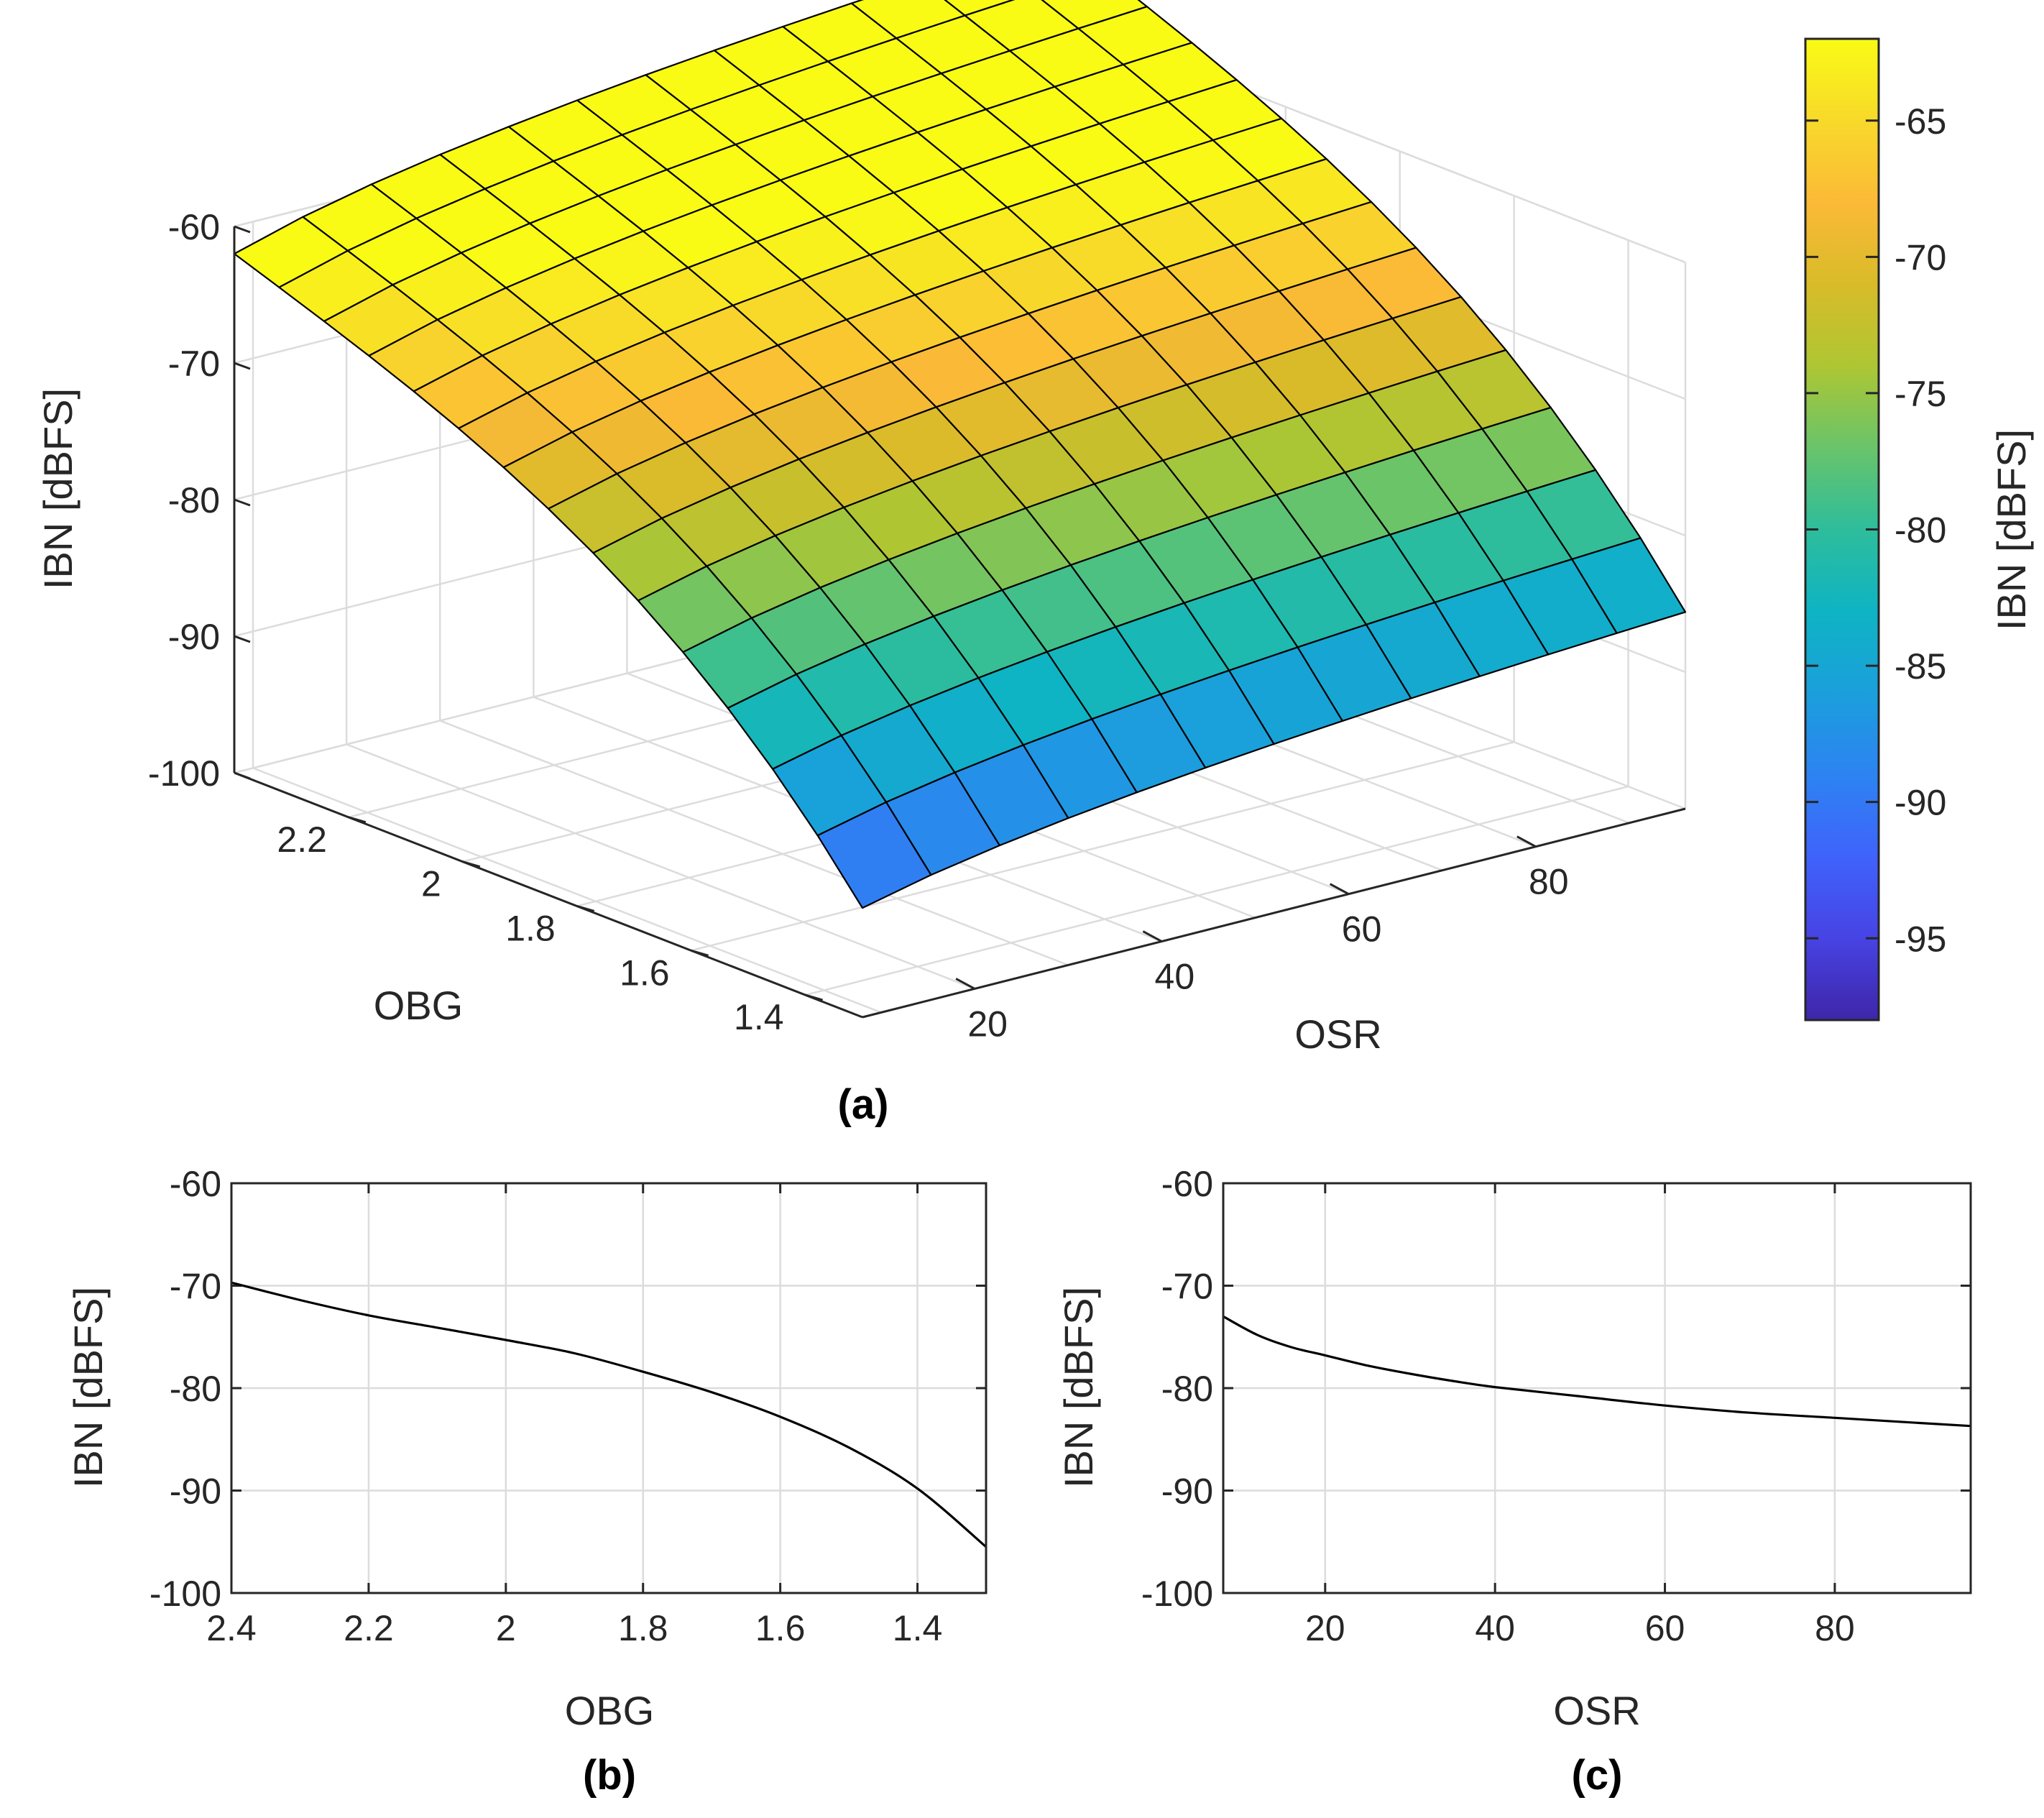  What do you see at coordinates (1920, 939) in the screenshot?
I see `colorbar-tick-label: -95` at bounding box center [1920, 939].